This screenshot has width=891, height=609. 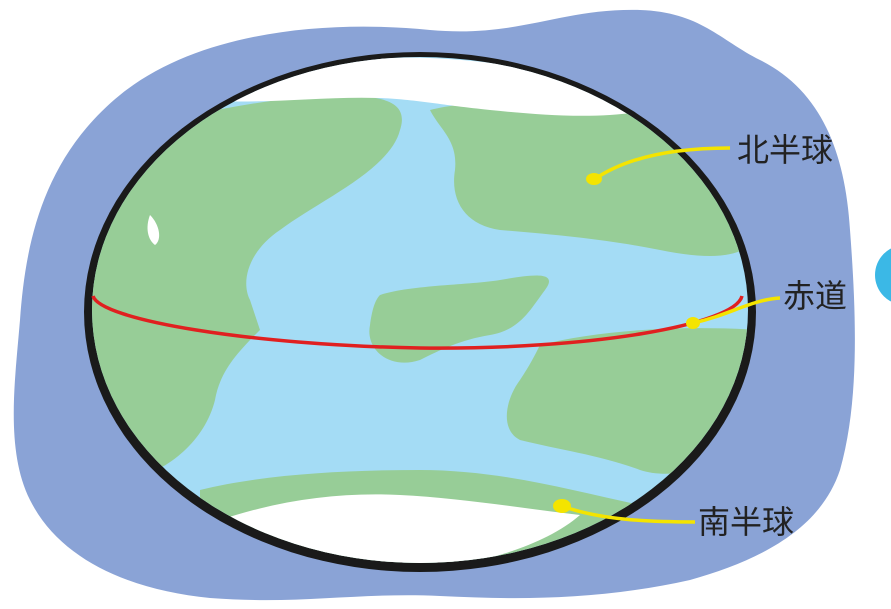 What do you see at coordinates (627, 401) in the screenshot?
I see `continent-southeast` at bounding box center [627, 401].